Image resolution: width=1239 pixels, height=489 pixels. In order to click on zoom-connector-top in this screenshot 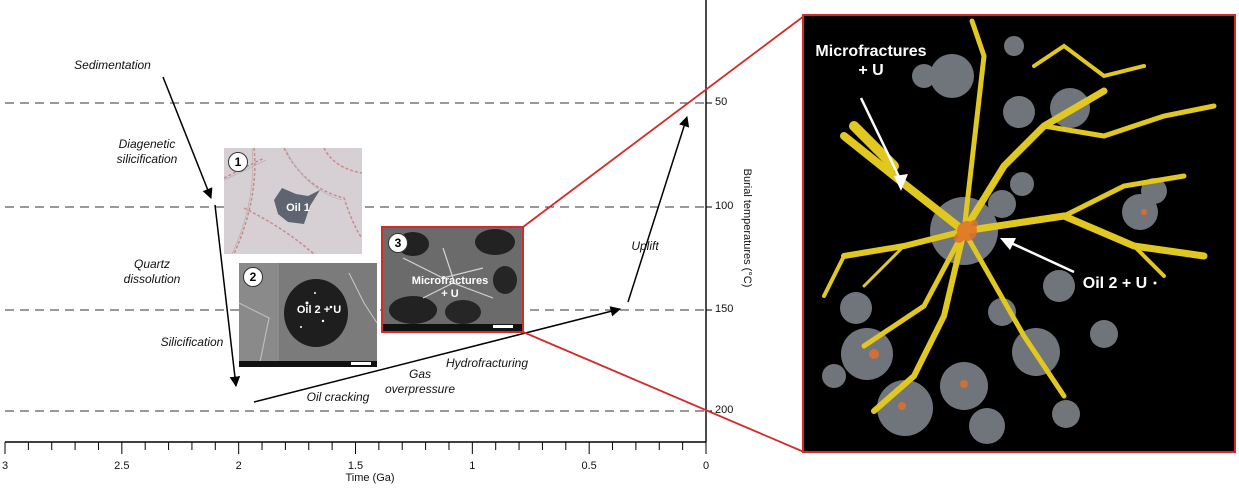, I will do `click(663, 121)`.